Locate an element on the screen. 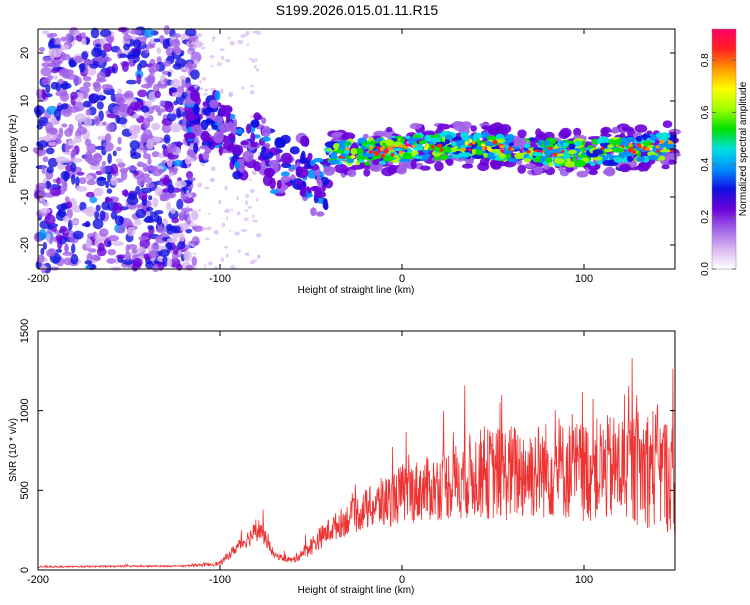  colorbar-ticks: 0.0 0.2 0.4 0.6 0.8 is located at coordinates (718, 164).